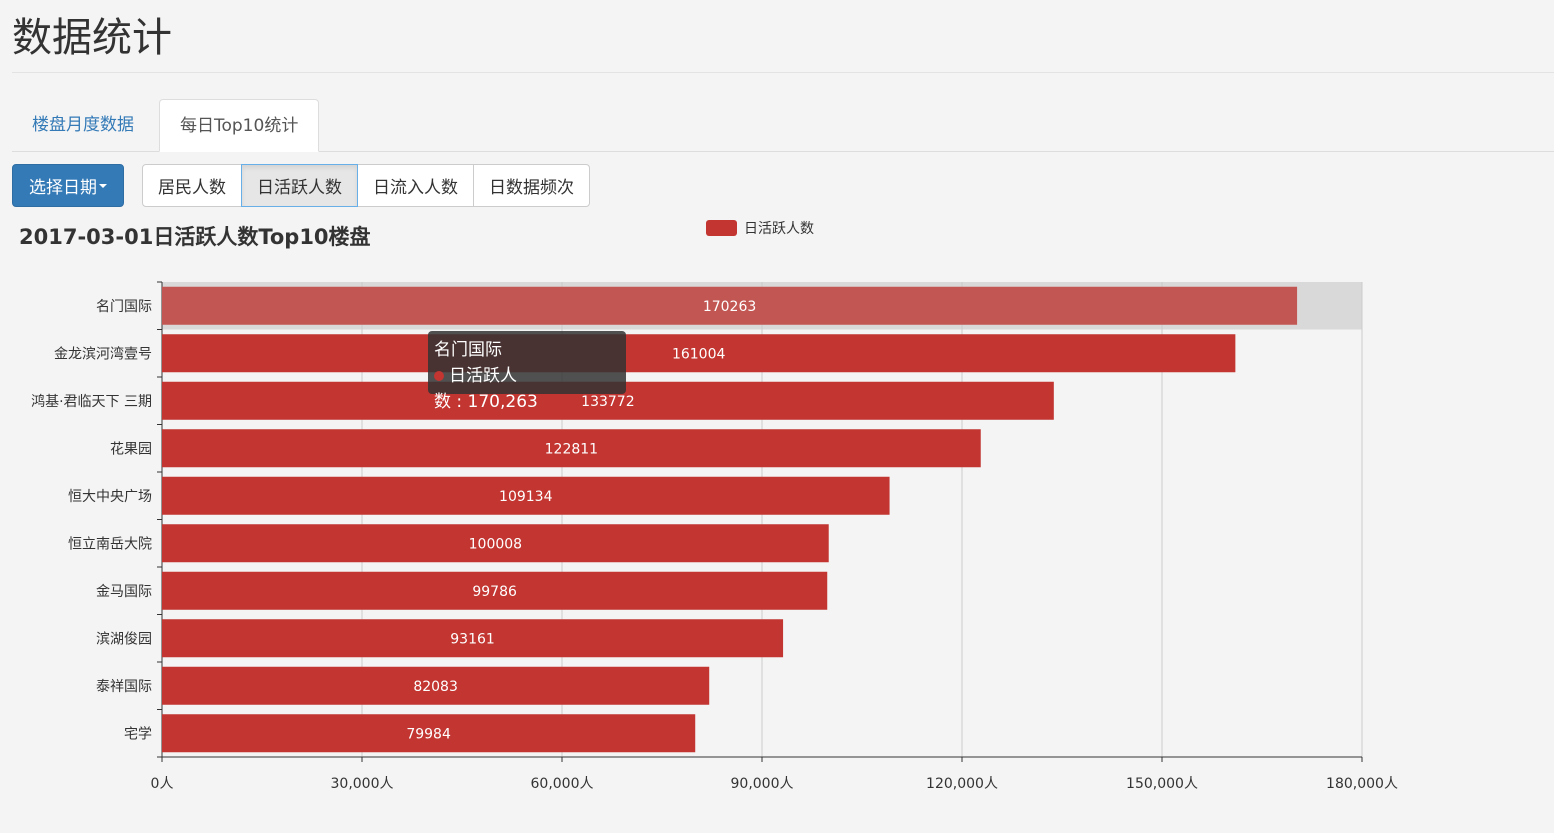  Describe the element at coordinates (195, 237) in the screenshot. I see `chart-title: 2017-03-01日活跃人数Top10楼盘` at that location.